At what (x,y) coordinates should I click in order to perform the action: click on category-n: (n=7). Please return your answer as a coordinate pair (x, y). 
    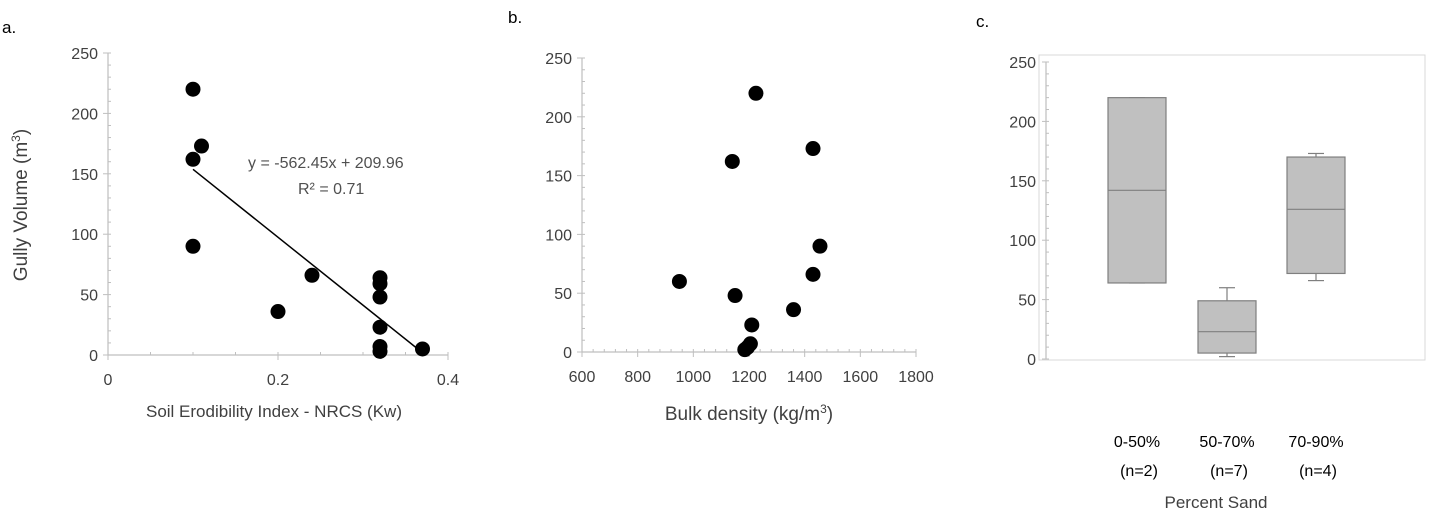
    Looking at the image, I should click on (1229, 471).